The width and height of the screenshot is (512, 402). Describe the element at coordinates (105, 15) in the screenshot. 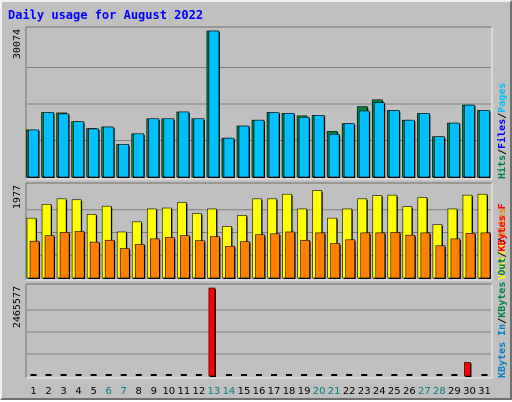

I see `chart-title: Daily usage for August 2022` at that location.